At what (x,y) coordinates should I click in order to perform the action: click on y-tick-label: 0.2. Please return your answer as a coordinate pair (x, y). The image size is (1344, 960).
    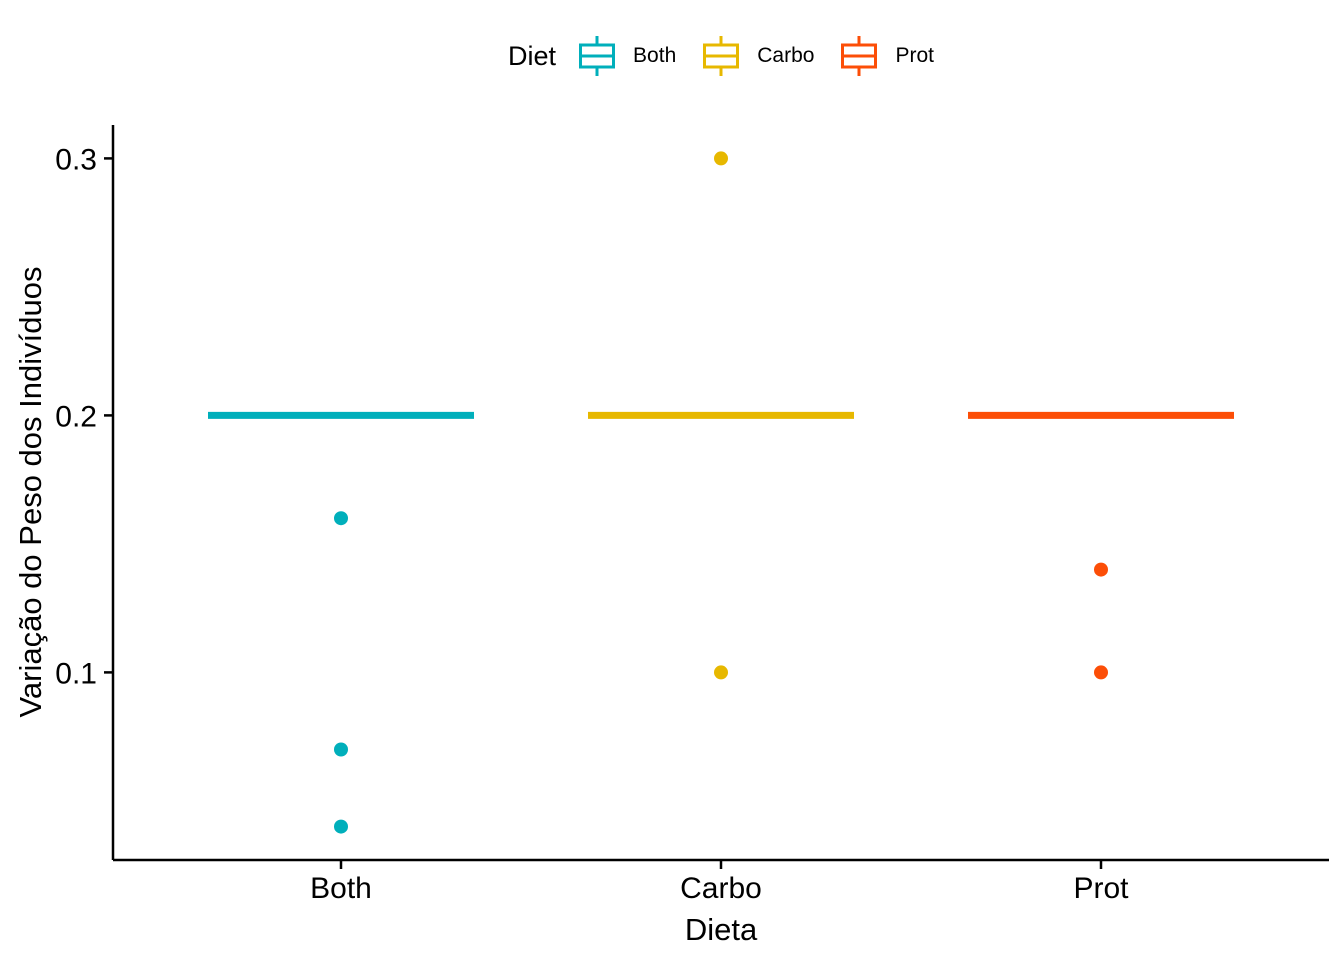
    Looking at the image, I should click on (76, 416).